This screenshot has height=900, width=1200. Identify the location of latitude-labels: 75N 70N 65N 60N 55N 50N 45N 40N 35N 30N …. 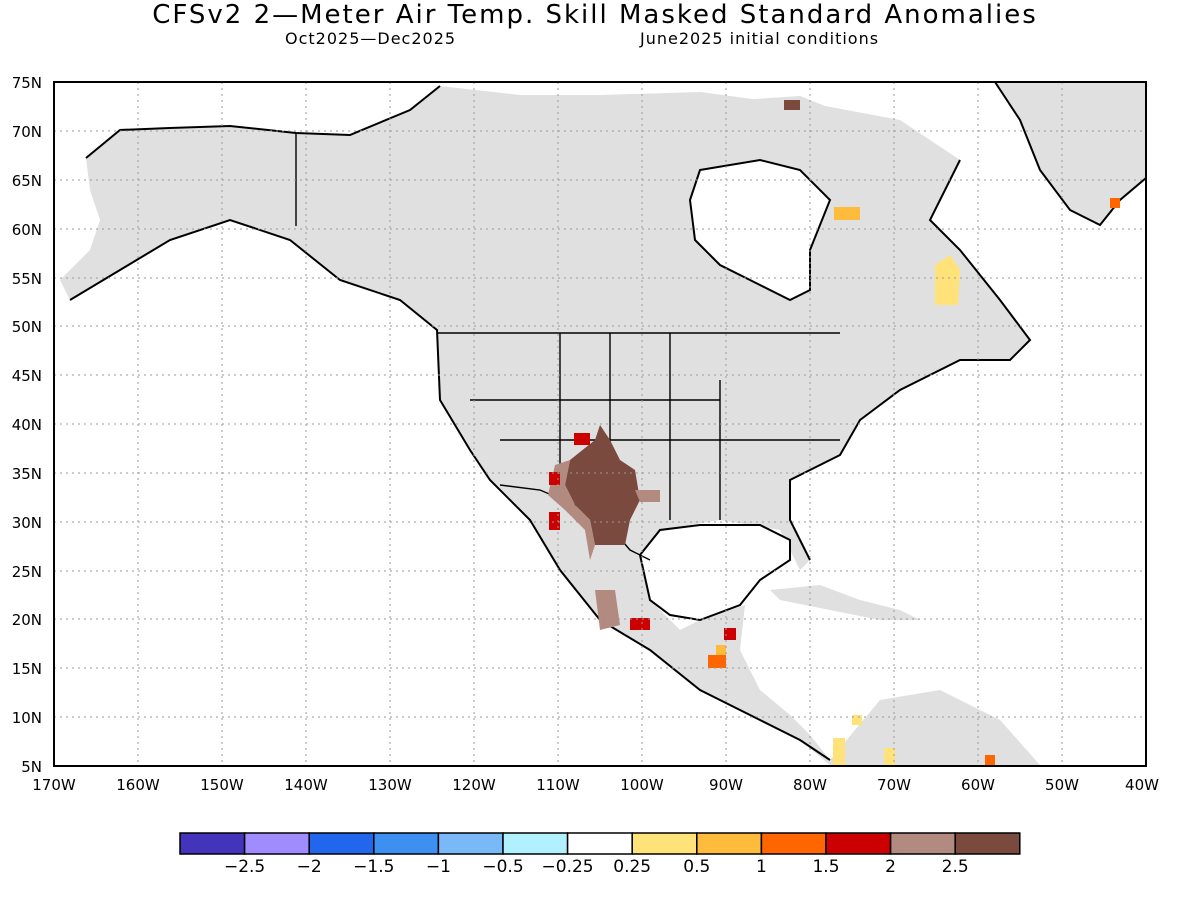
(27, 425).